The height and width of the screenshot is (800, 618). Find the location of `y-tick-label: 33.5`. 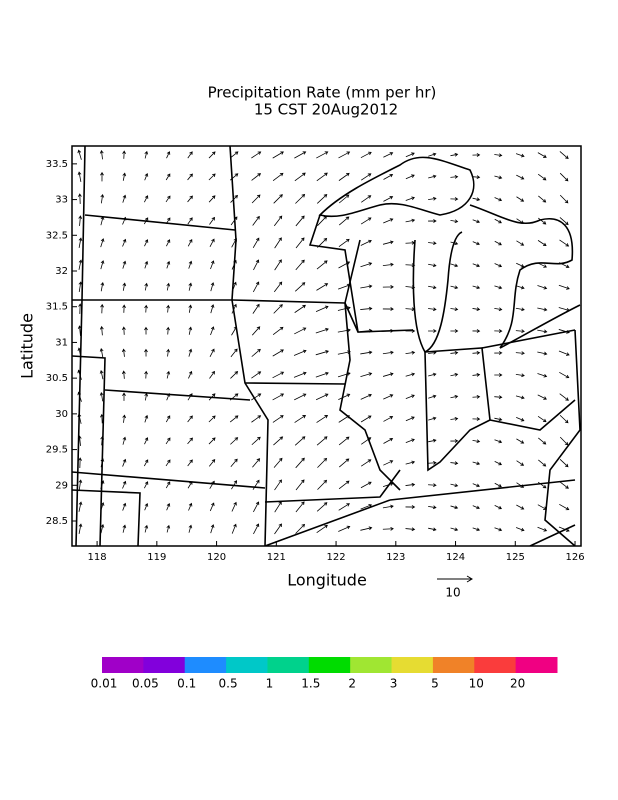

y-tick-label: 33.5 is located at coordinates (57, 164).